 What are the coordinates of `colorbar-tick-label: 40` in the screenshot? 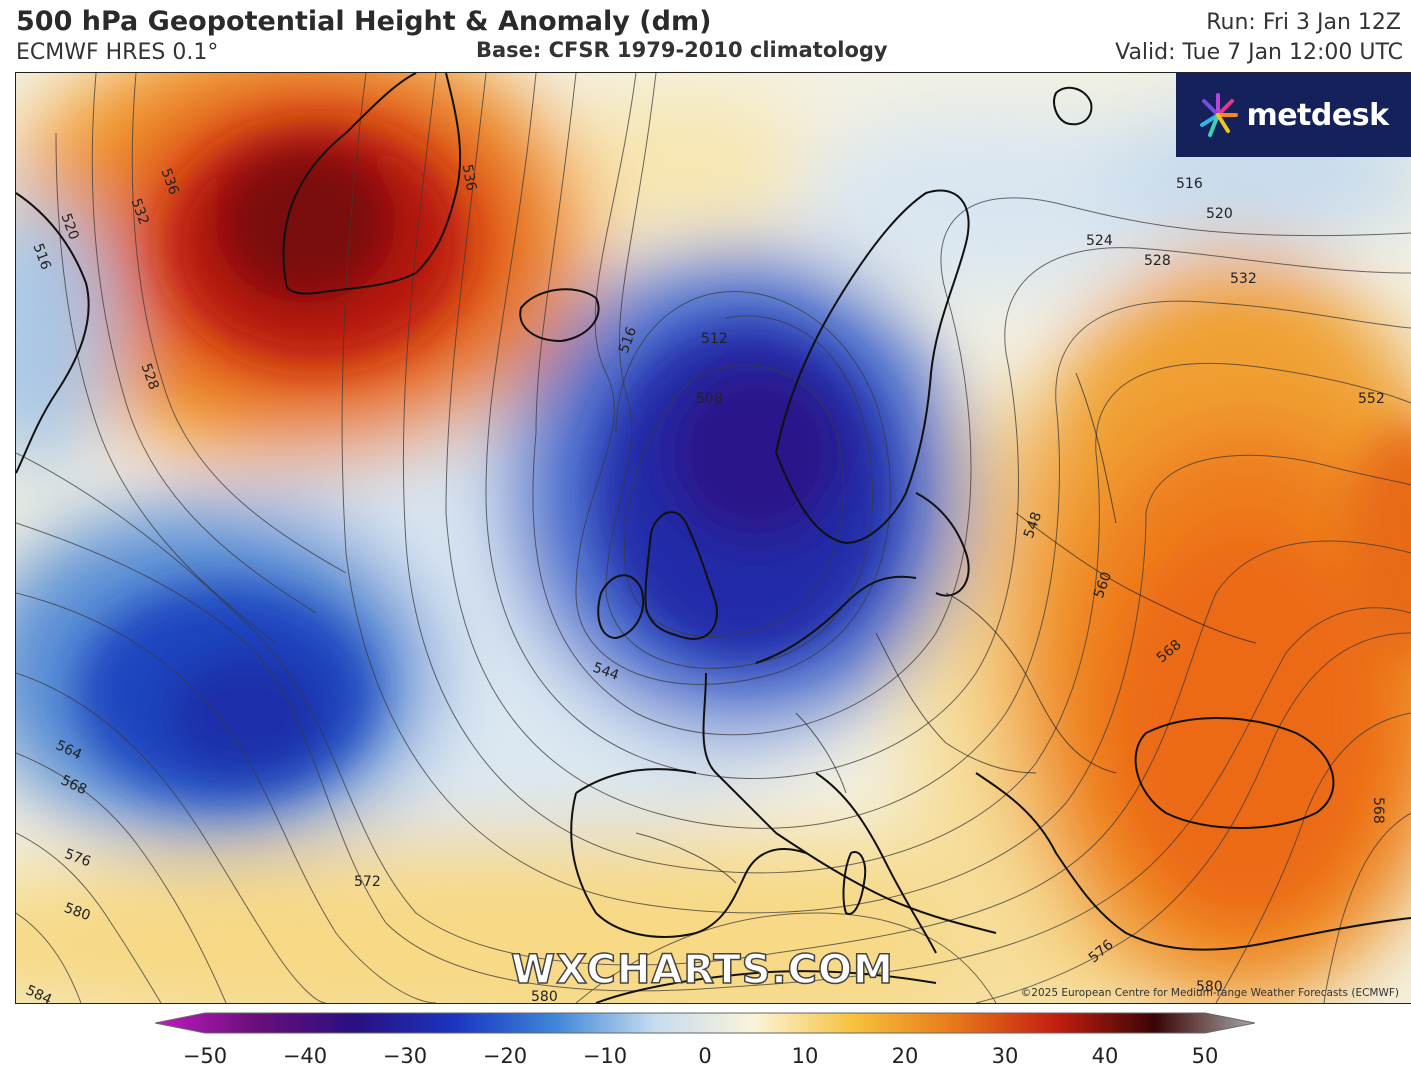 It's located at (1105, 1056).